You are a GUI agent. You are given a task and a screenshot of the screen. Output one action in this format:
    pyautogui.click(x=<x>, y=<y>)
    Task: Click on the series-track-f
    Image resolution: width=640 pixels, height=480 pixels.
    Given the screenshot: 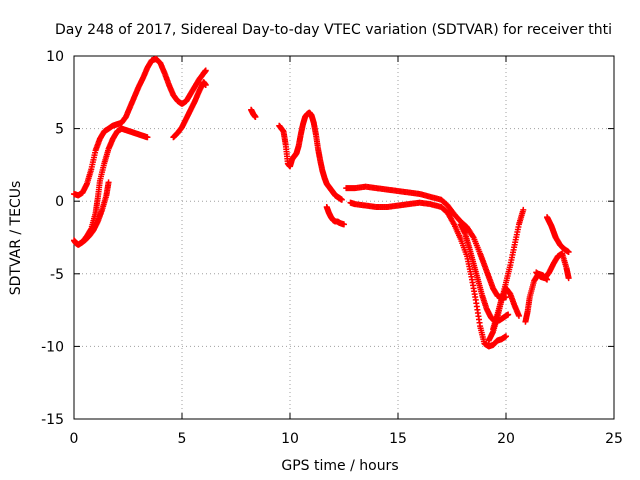 What is the action you would take?
    pyautogui.click(x=310, y=156)
    